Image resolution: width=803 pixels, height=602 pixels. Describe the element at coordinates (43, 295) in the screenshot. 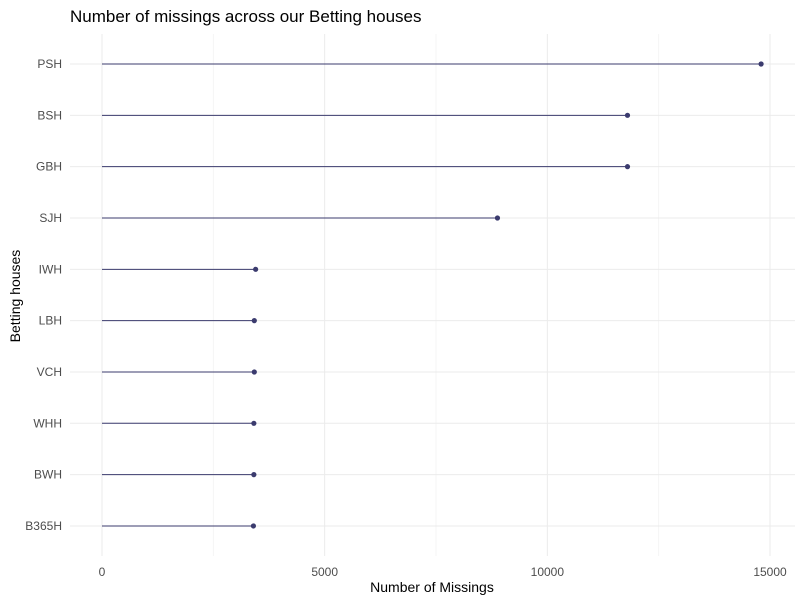

I see `y-tick-labels: PSH BSH GBH SJH IWH LBH VCH WHH BWH B365H` at that location.